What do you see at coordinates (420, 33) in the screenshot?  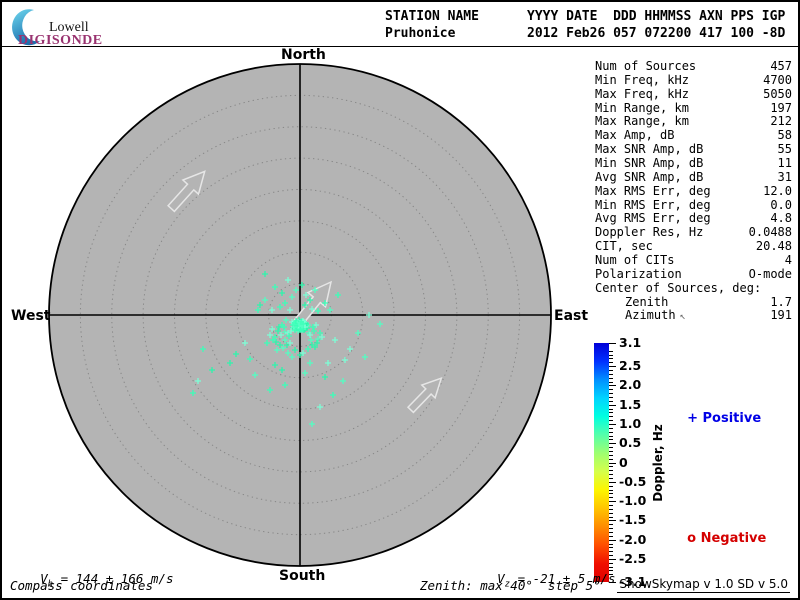 I see `station-name-value: Pruhonice` at bounding box center [420, 33].